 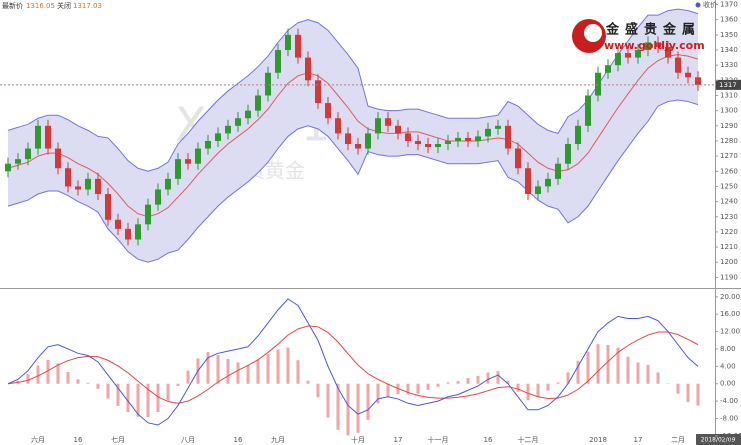 I want to click on date-box, so click(x=718, y=439).